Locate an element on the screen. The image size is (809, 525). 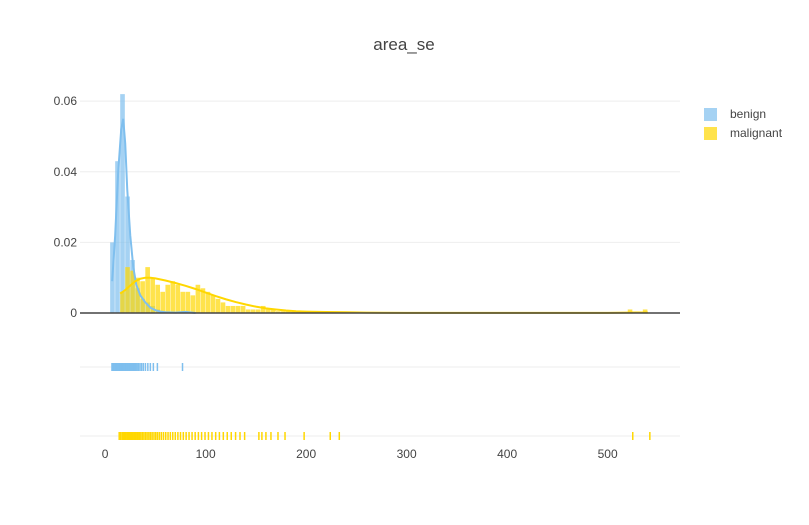
y-tick-label: 0.04 is located at coordinates (66, 172).